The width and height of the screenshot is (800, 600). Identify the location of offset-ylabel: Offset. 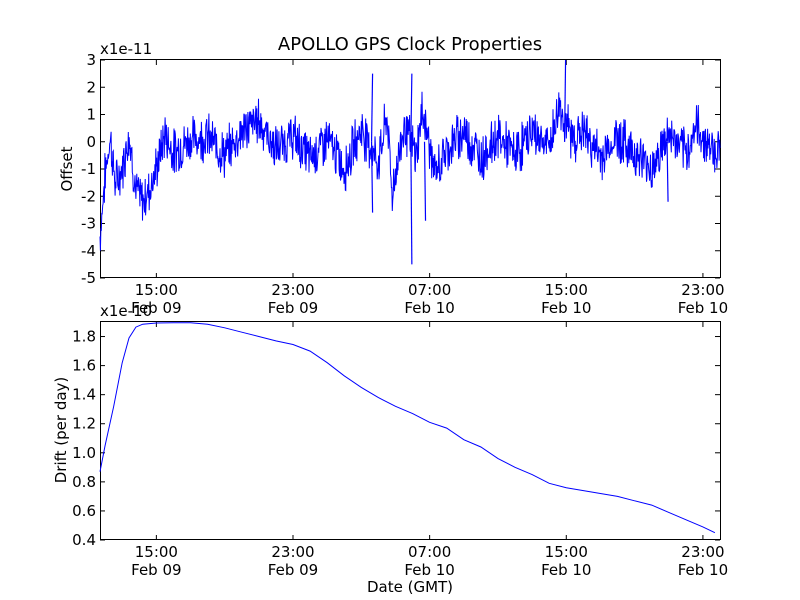
(67, 168).